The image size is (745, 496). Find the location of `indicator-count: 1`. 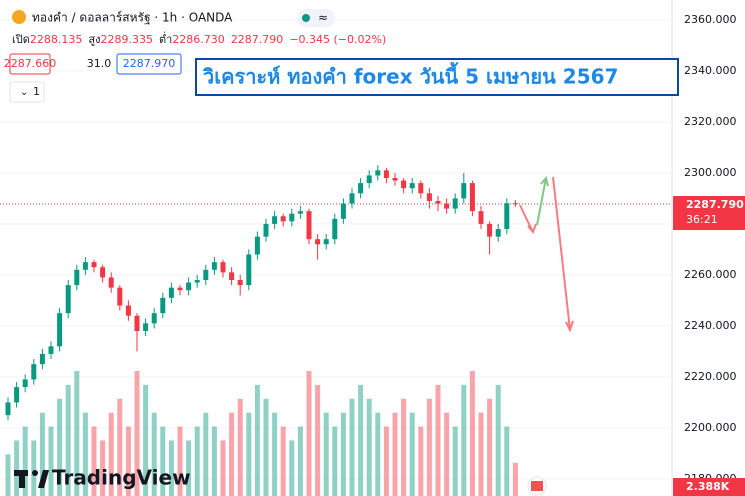

indicator-count: 1 is located at coordinates (36, 91).